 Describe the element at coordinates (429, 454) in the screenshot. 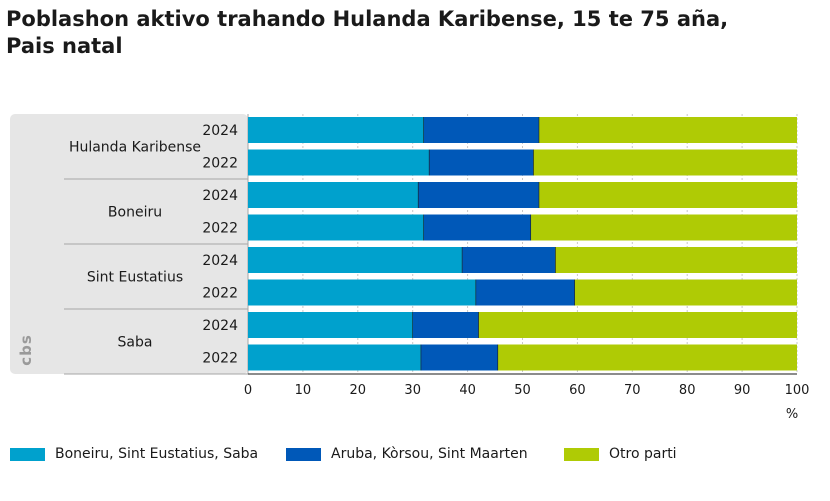

I see `legend-label: Aruba, Kòrsou, Sint Maarten` at that location.